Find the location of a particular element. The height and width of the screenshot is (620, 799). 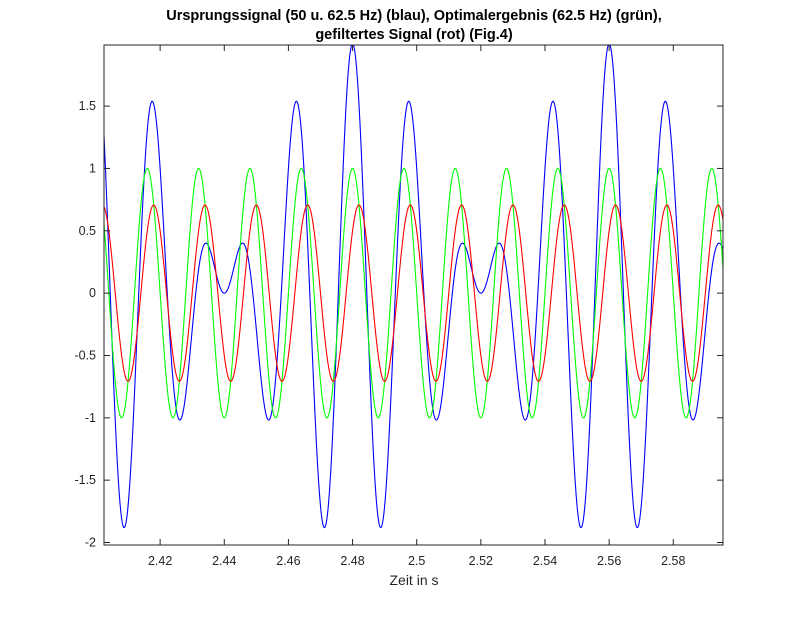

x-tick-label: 2.58 is located at coordinates (673, 561).